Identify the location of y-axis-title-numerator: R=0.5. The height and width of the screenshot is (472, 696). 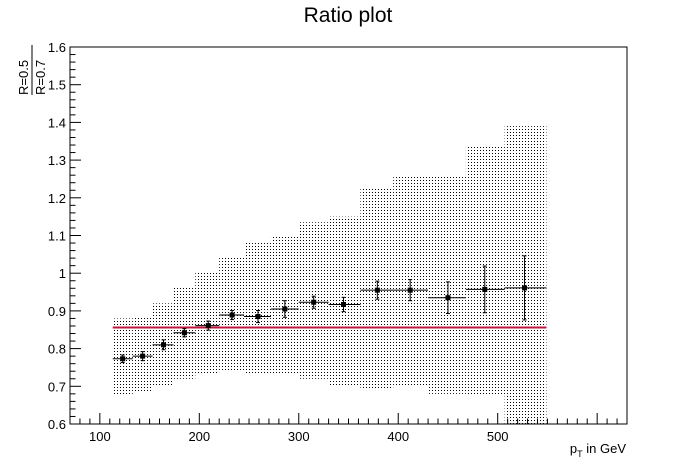
(23, 77).